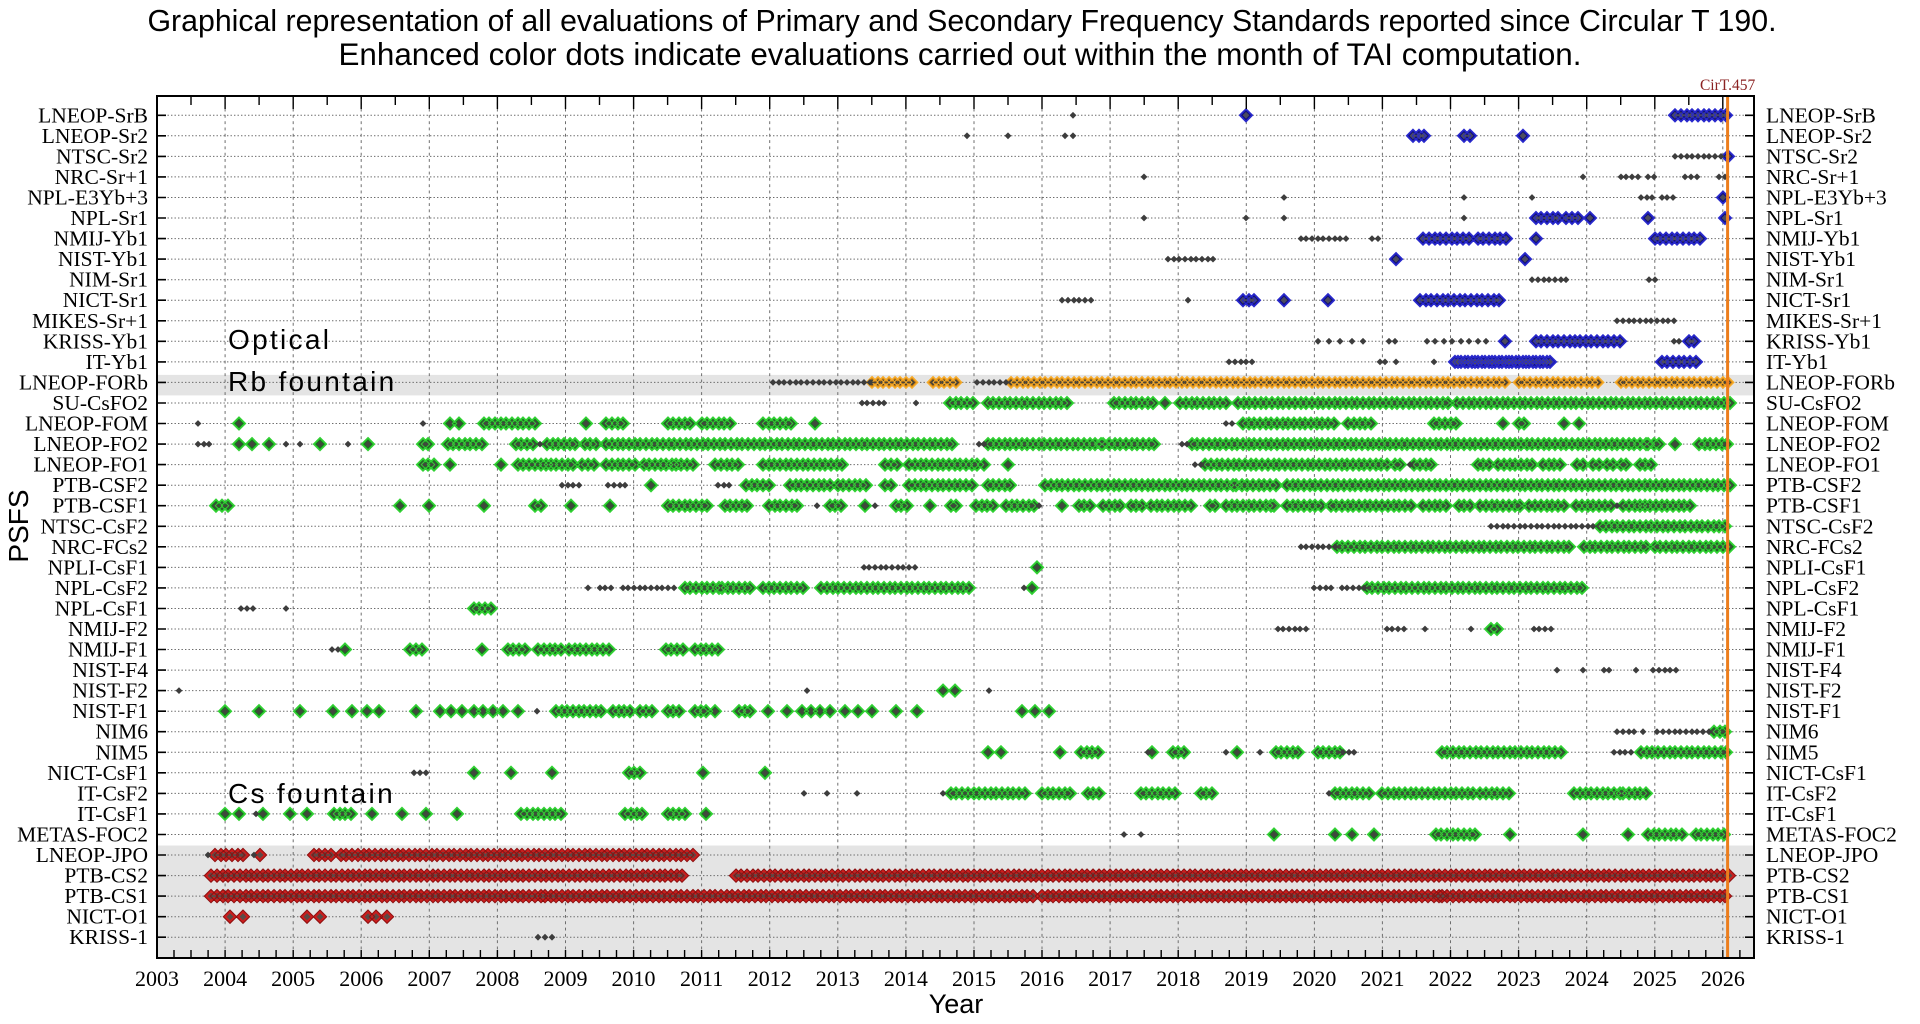 Image resolution: width=1920 pixels, height=1024 pixels. Describe the element at coordinates (1382, 978) in the screenshot. I see `svg-text: 2021` at that location.